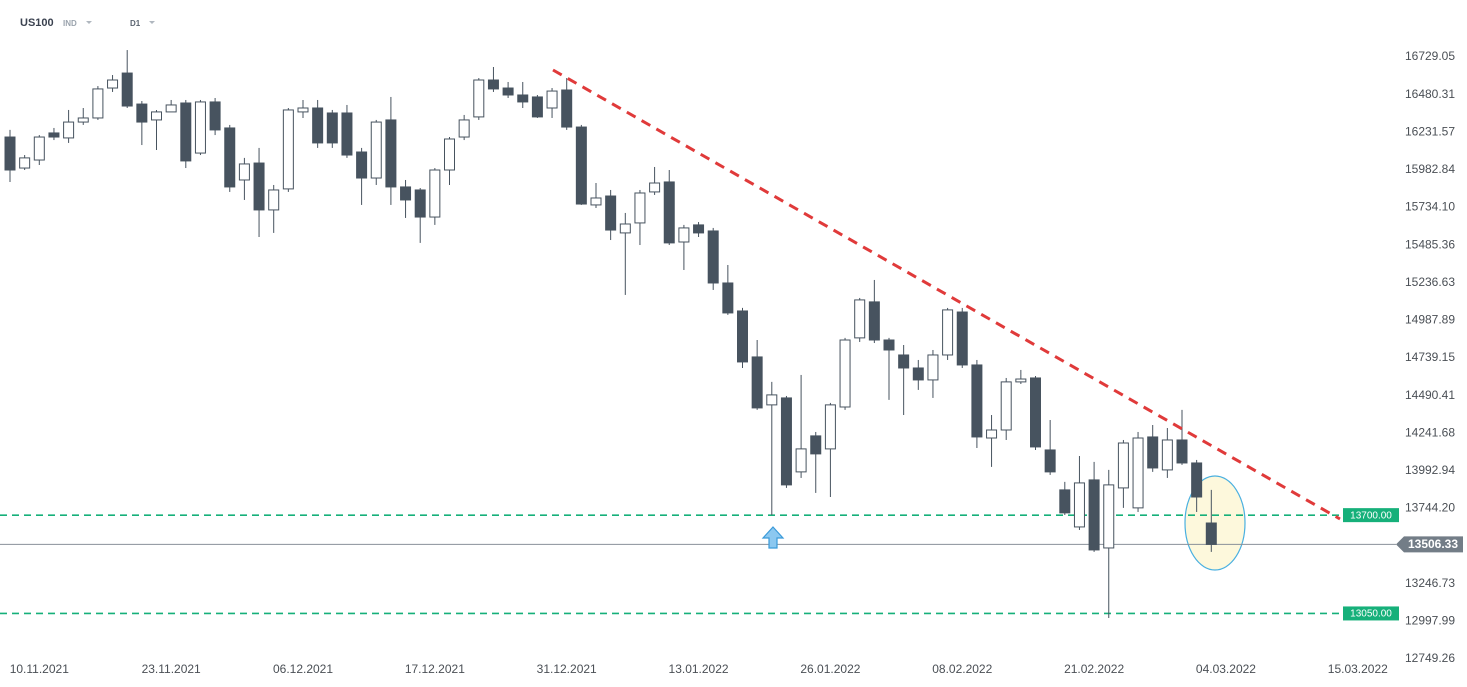  Describe the element at coordinates (135, 23) in the screenshot. I see `interval: D1` at that location.